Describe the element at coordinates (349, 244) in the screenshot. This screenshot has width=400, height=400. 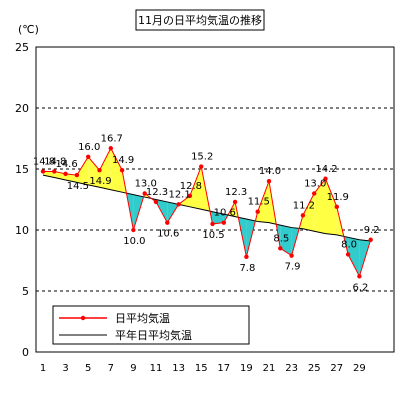
I see `data-label: 8.0` at that location.